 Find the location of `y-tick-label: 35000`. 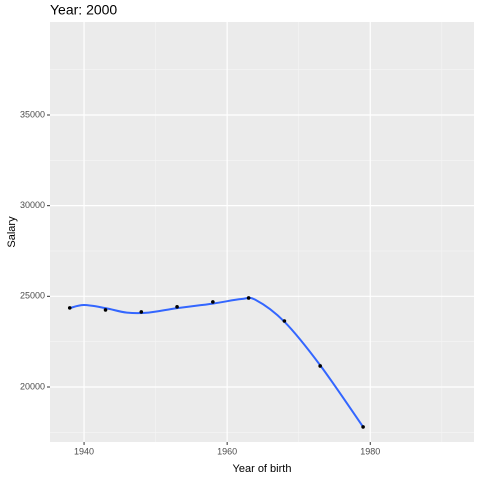

y-tick-label: 35000 is located at coordinates (32, 114).